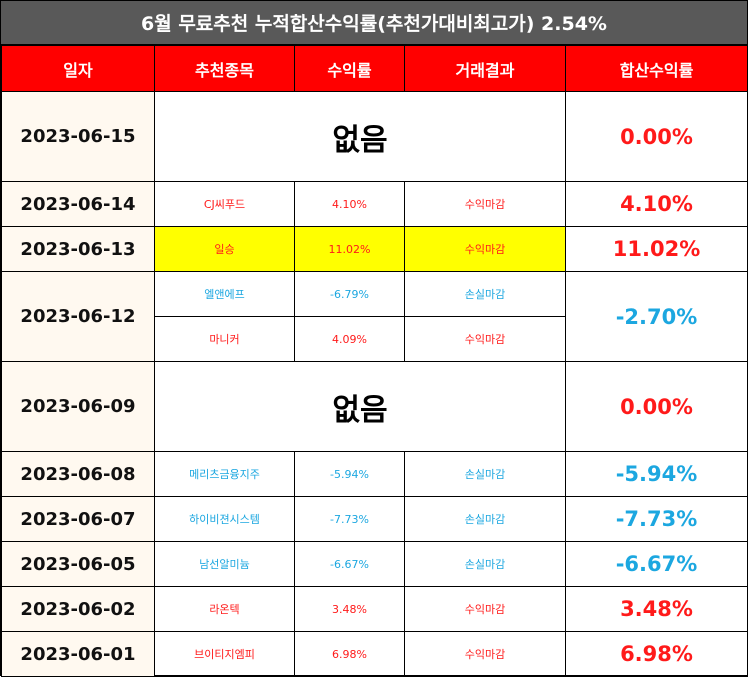  I want to click on row-stock: CJ씨푸드, so click(224, 204).